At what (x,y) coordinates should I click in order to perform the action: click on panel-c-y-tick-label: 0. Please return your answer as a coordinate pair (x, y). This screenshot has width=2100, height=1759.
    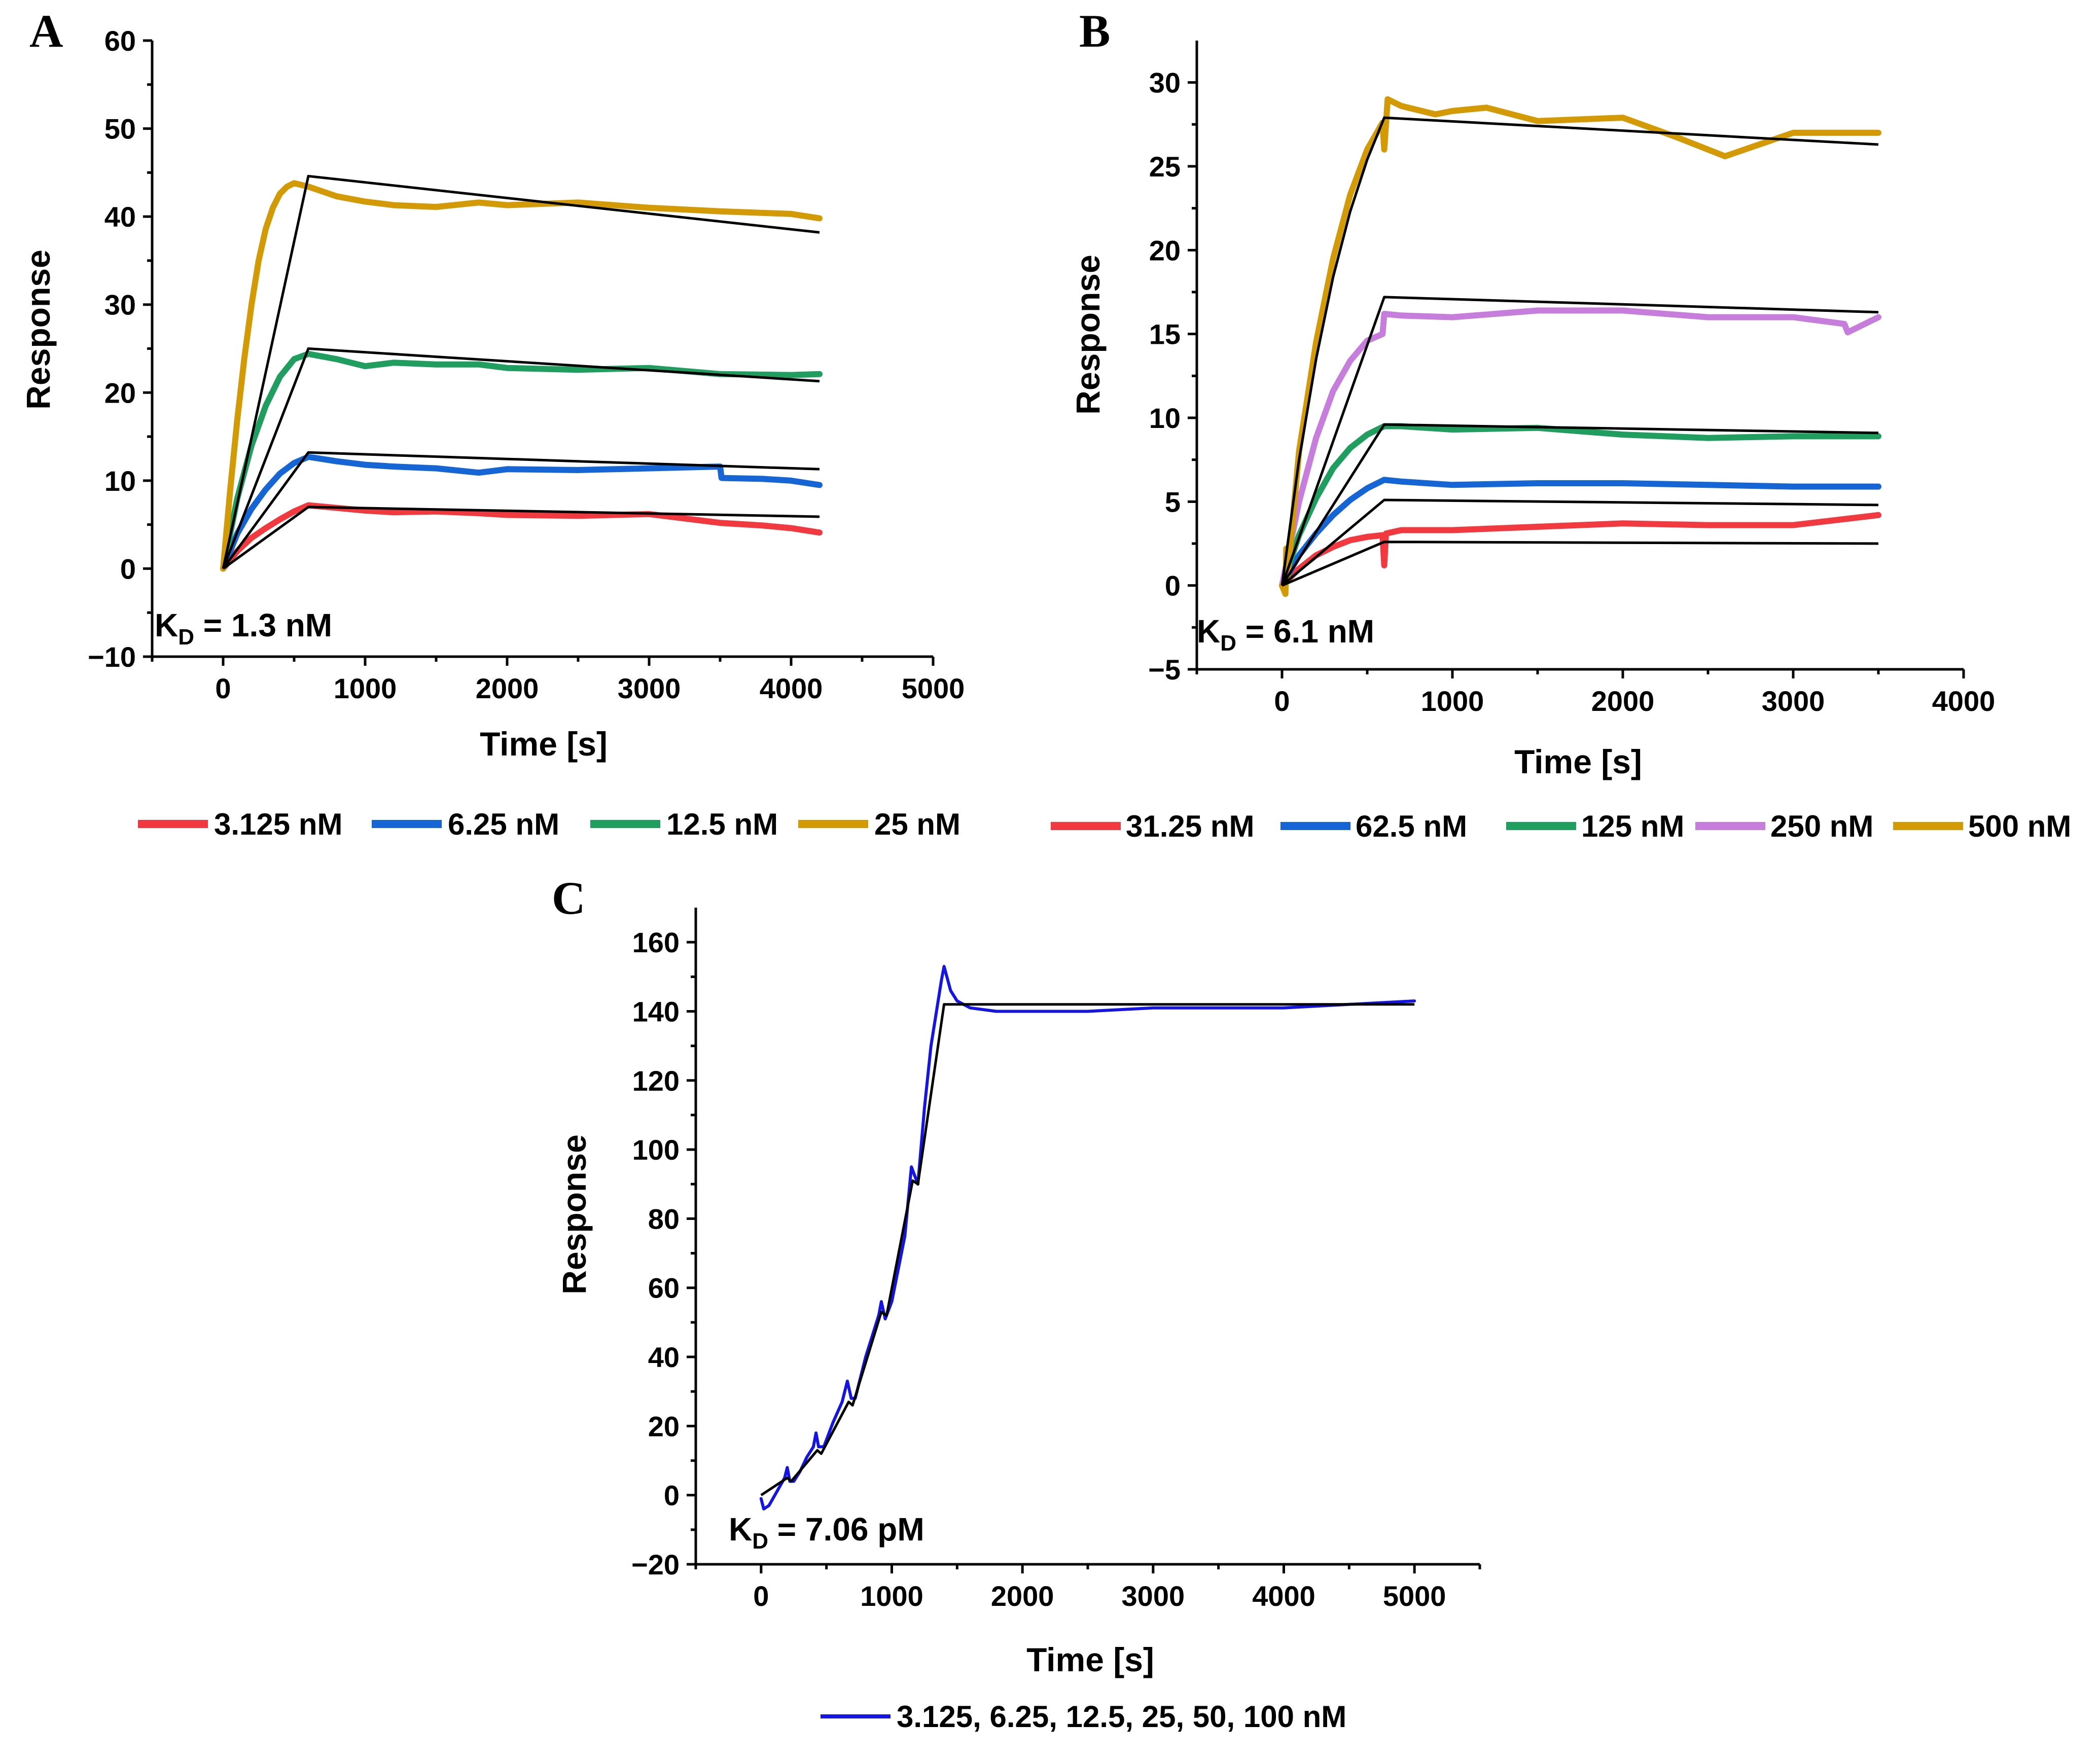
    Looking at the image, I should click on (672, 1496).